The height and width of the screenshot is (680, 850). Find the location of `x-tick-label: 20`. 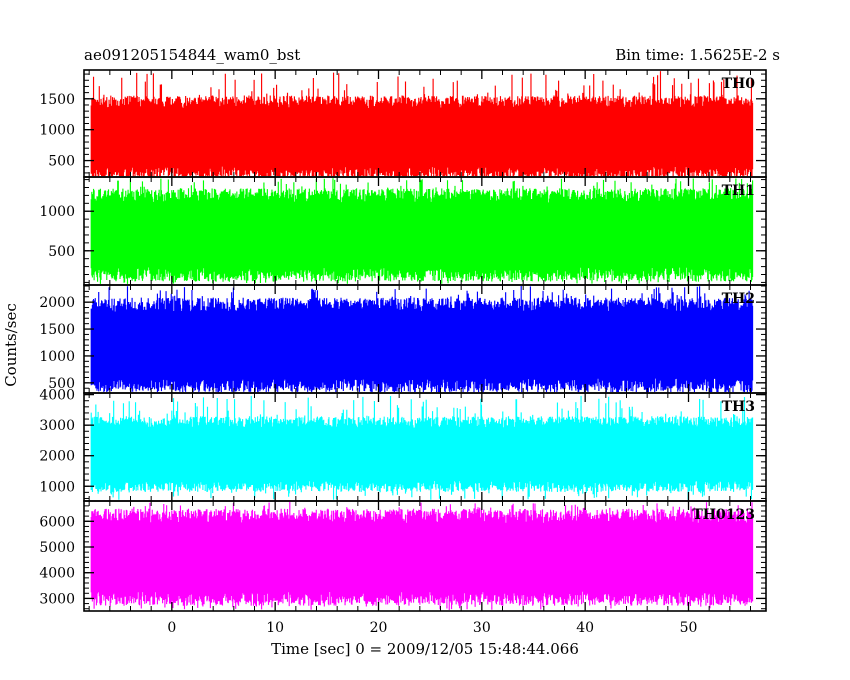

x-tick-label: 20 is located at coordinates (379, 628).